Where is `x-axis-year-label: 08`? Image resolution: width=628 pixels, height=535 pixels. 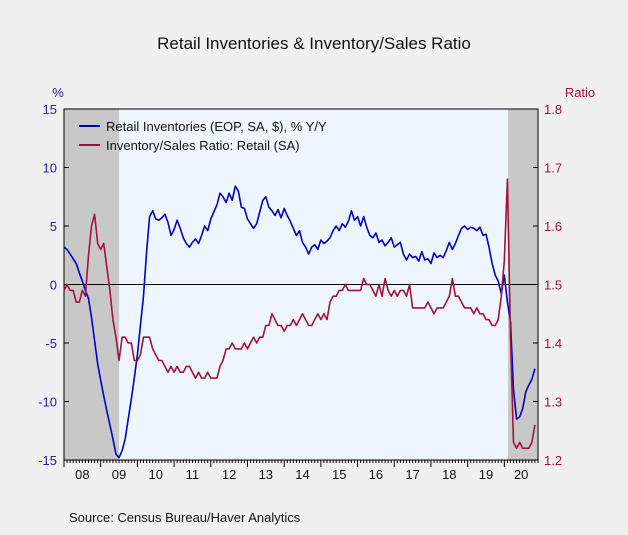 x-axis-year-label: 08 is located at coordinates (82, 474).